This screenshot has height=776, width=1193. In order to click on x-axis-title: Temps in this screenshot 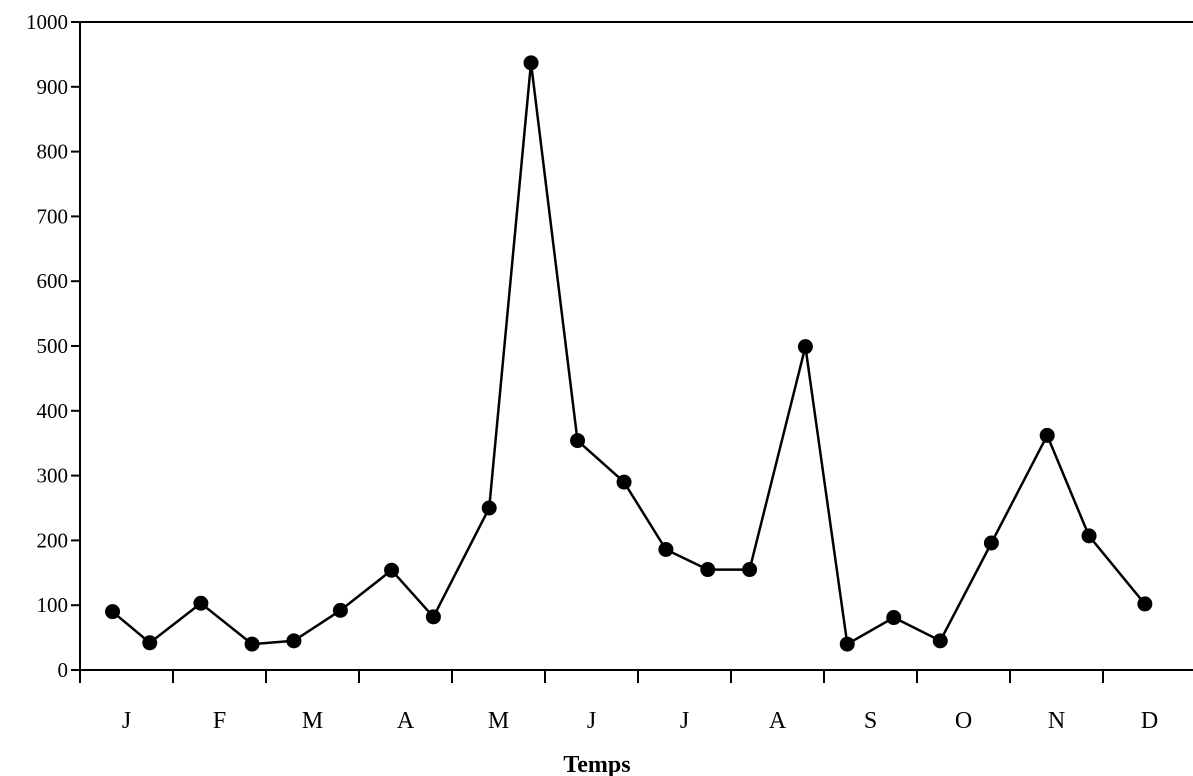, I will do `click(596, 764)`.